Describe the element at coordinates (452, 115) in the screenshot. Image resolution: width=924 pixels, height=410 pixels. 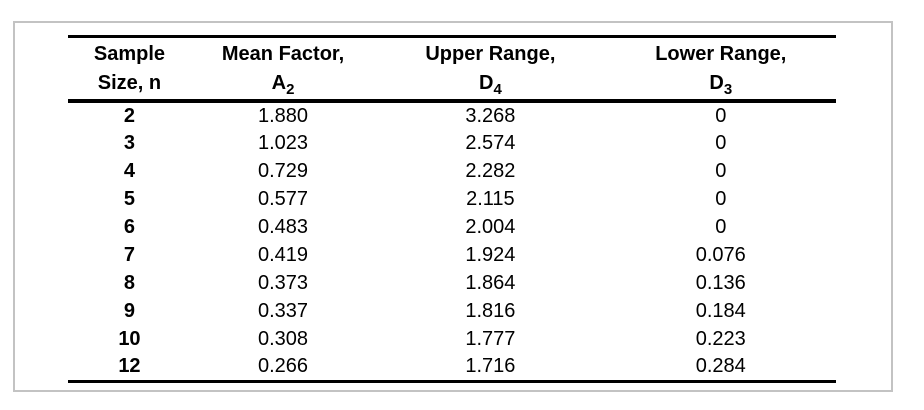
I see `table-row: 2 1.880 3.268 0` at that location.